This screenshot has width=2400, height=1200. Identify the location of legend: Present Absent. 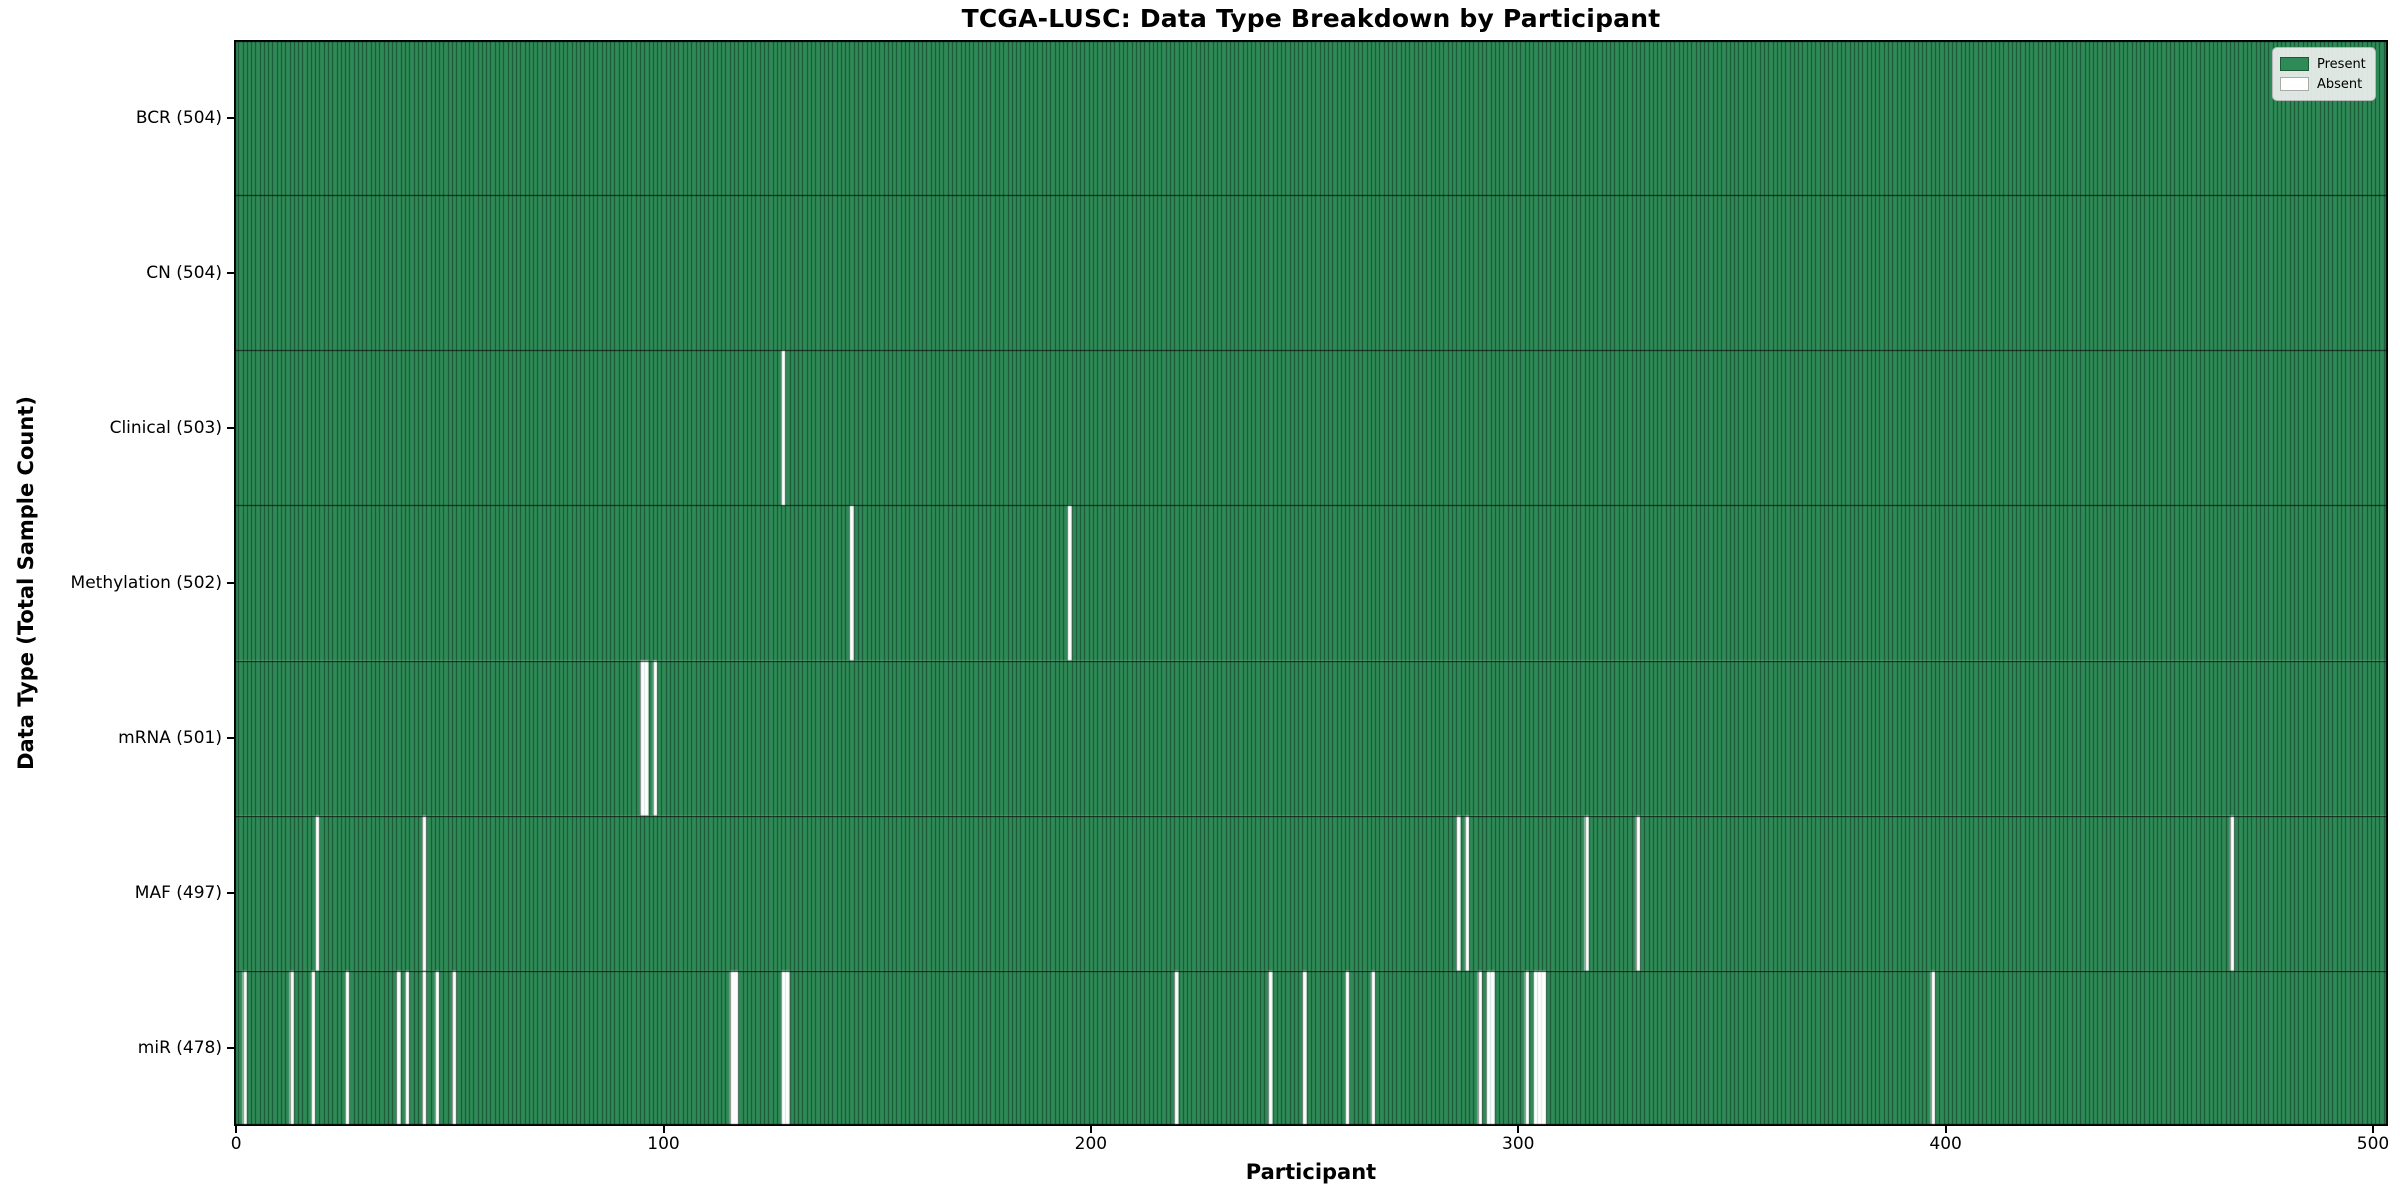
(2324, 74).